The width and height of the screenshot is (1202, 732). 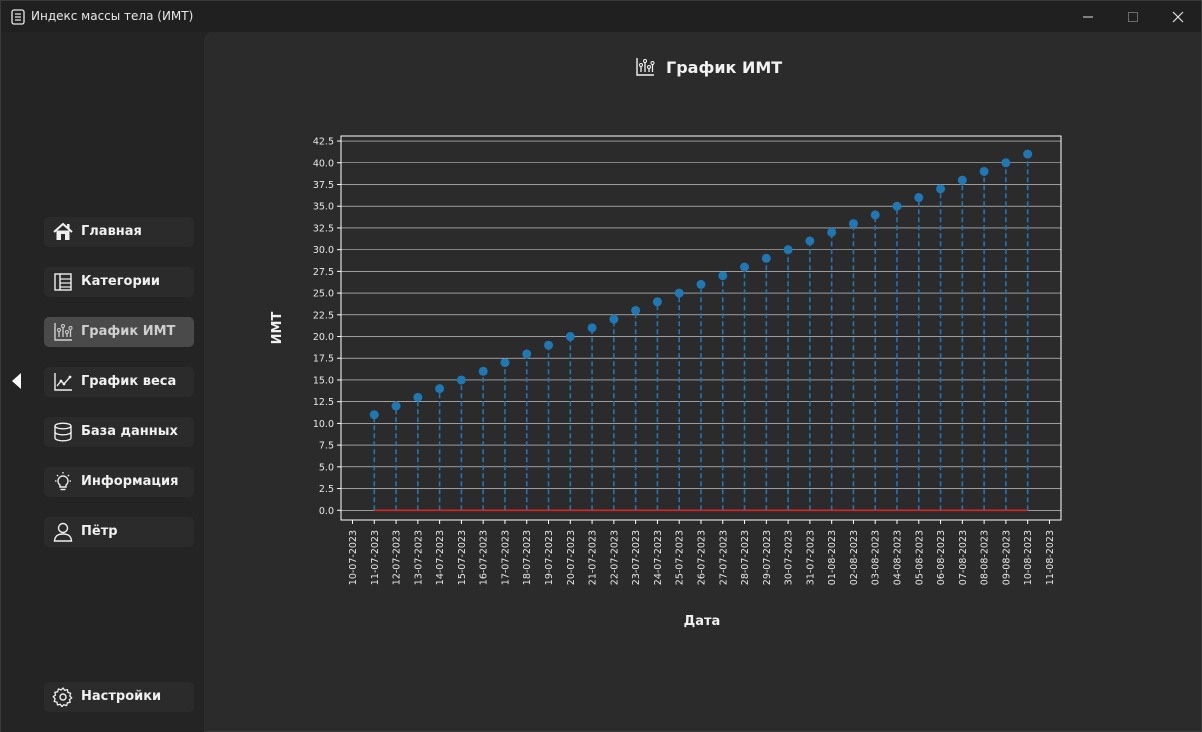 I want to click on x-tick-label: 08-08-2023, so click(x=985, y=557).